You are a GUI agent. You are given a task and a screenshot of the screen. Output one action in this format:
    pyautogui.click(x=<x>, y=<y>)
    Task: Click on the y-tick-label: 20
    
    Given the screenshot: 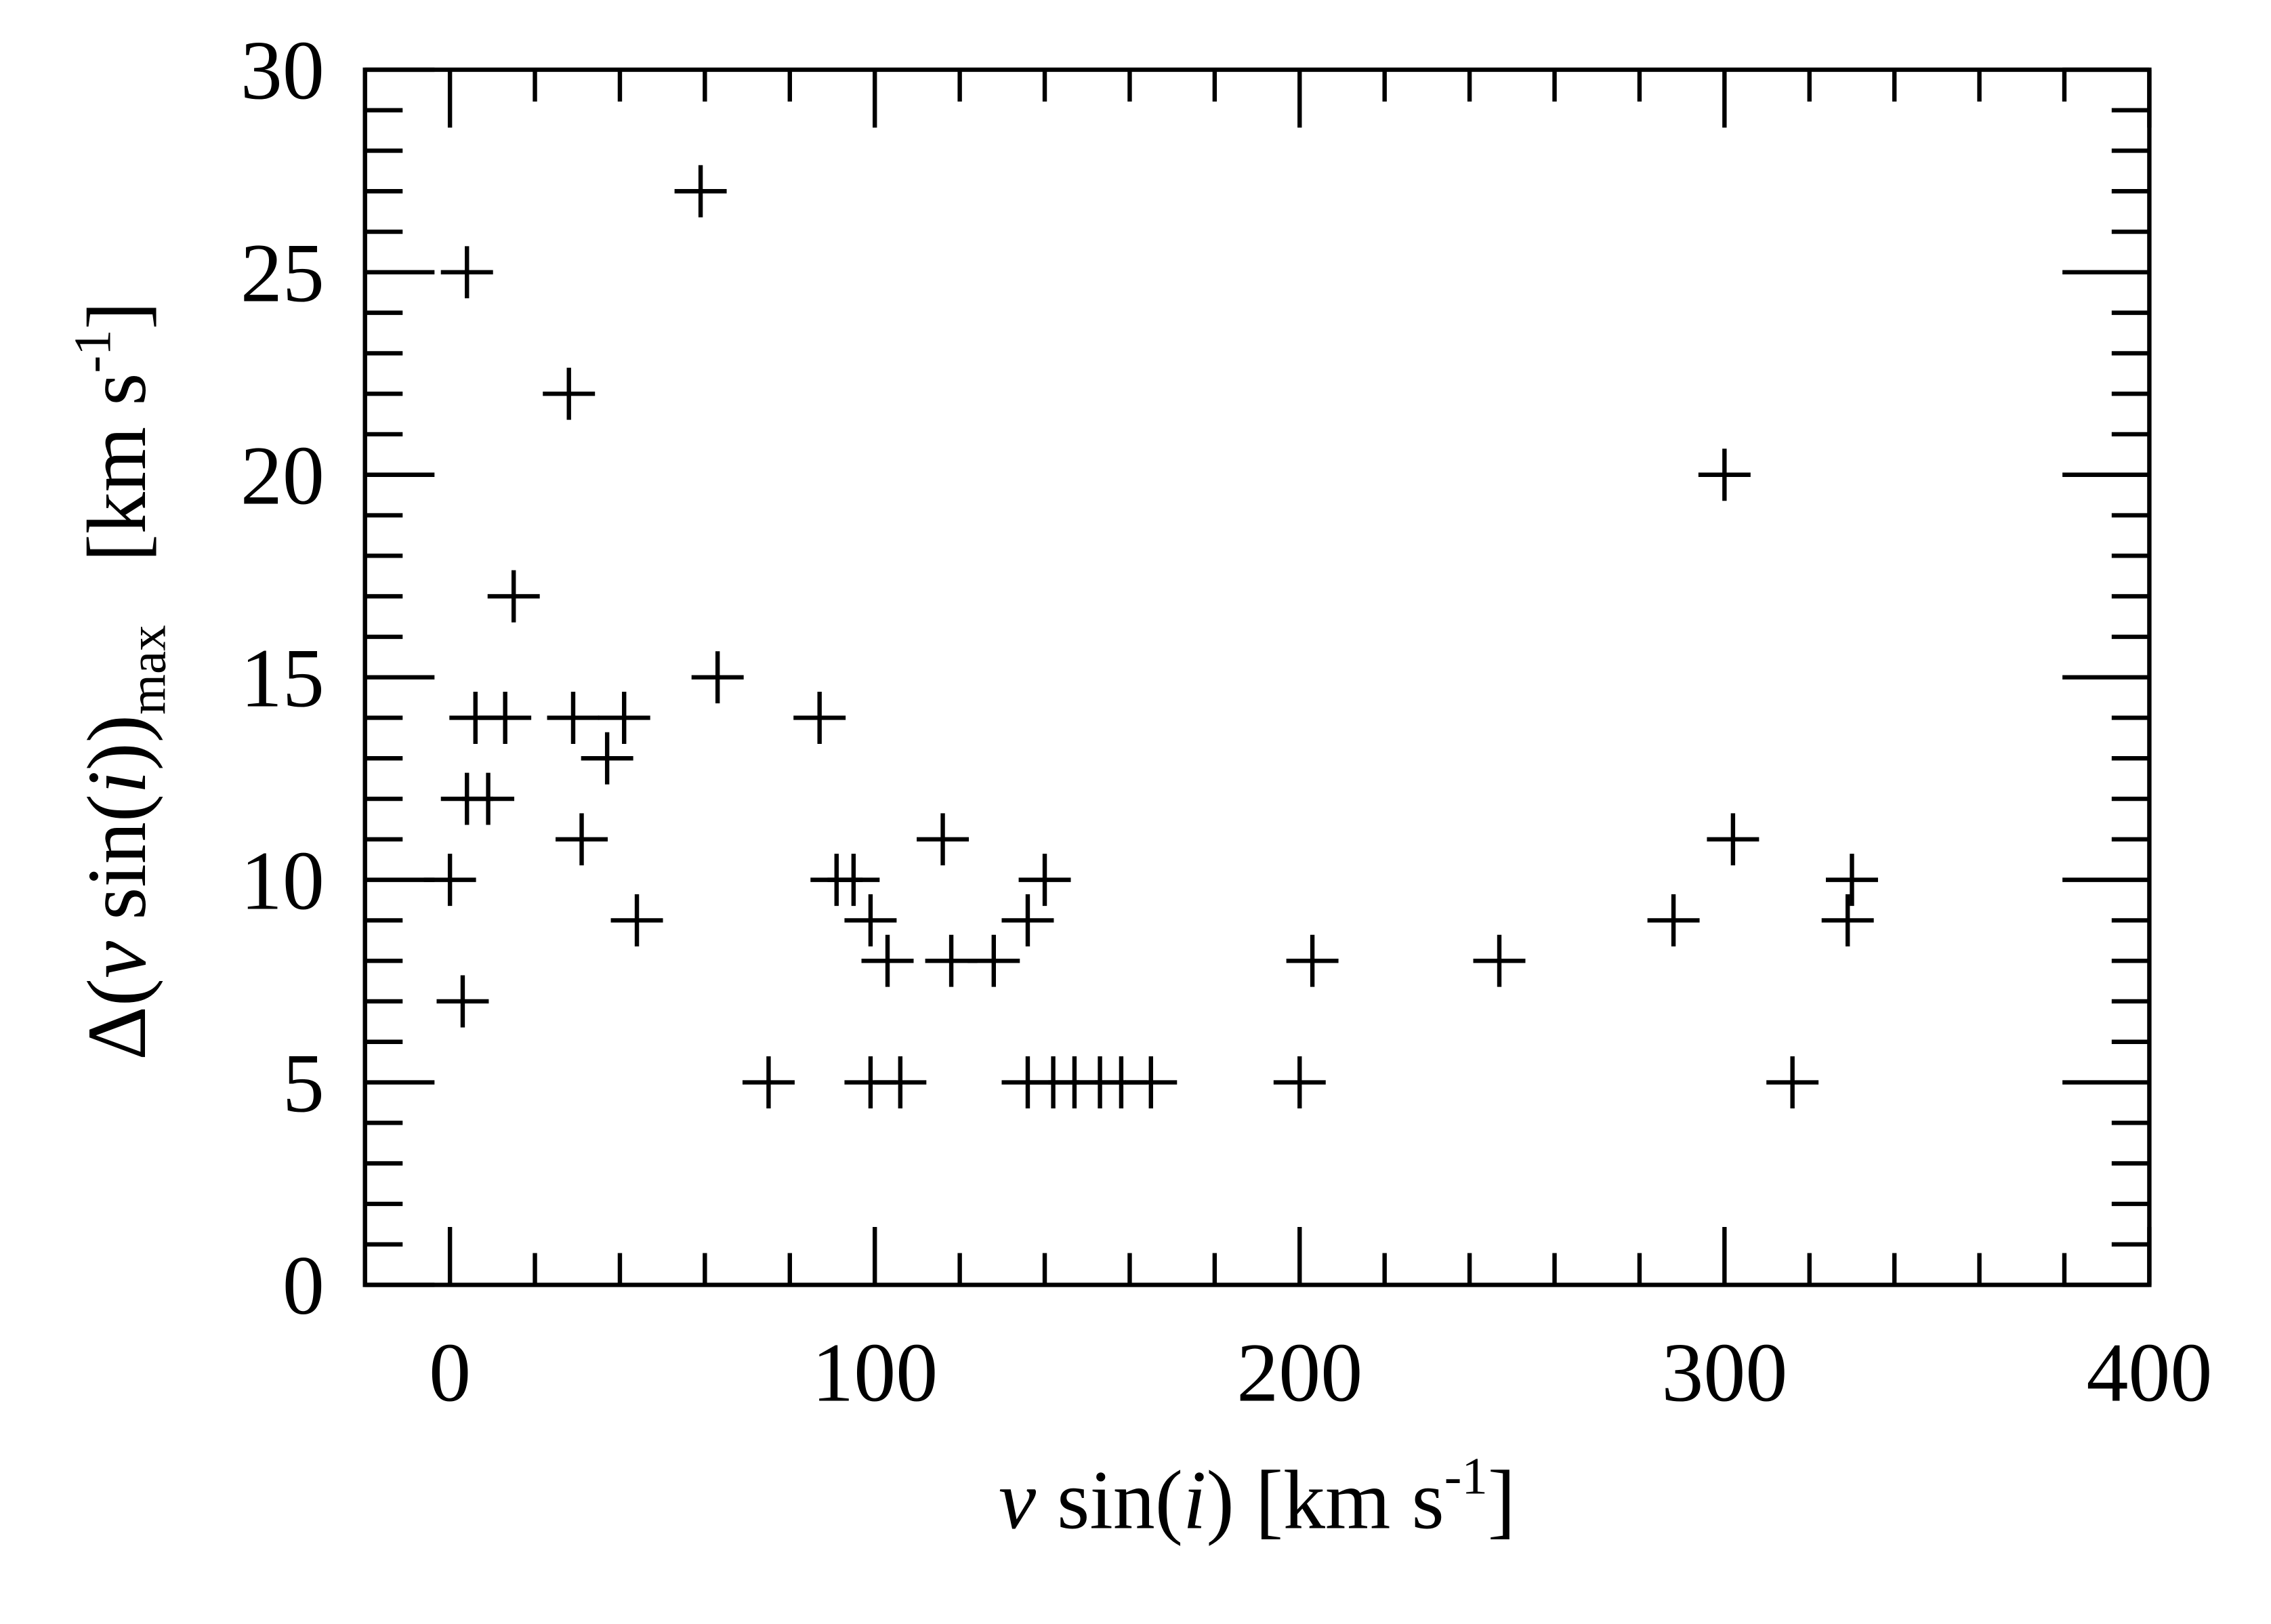 What is the action you would take?
    pyautogui.click(x=283, y=476)
    